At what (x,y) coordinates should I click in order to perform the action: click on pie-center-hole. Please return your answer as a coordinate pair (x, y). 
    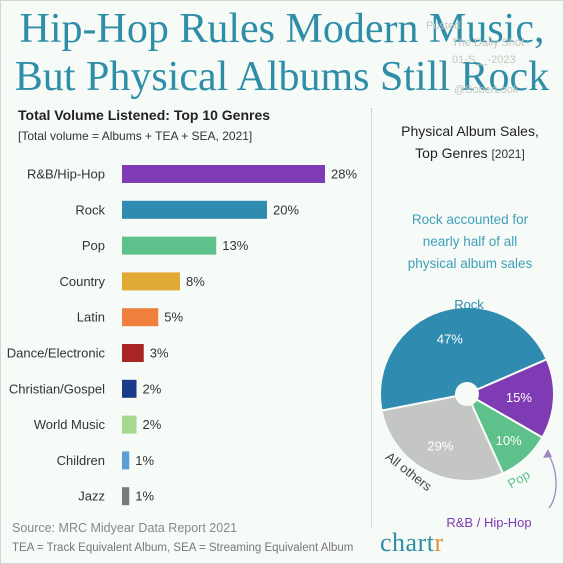
    Looking at the image, I should click on (467, 394).